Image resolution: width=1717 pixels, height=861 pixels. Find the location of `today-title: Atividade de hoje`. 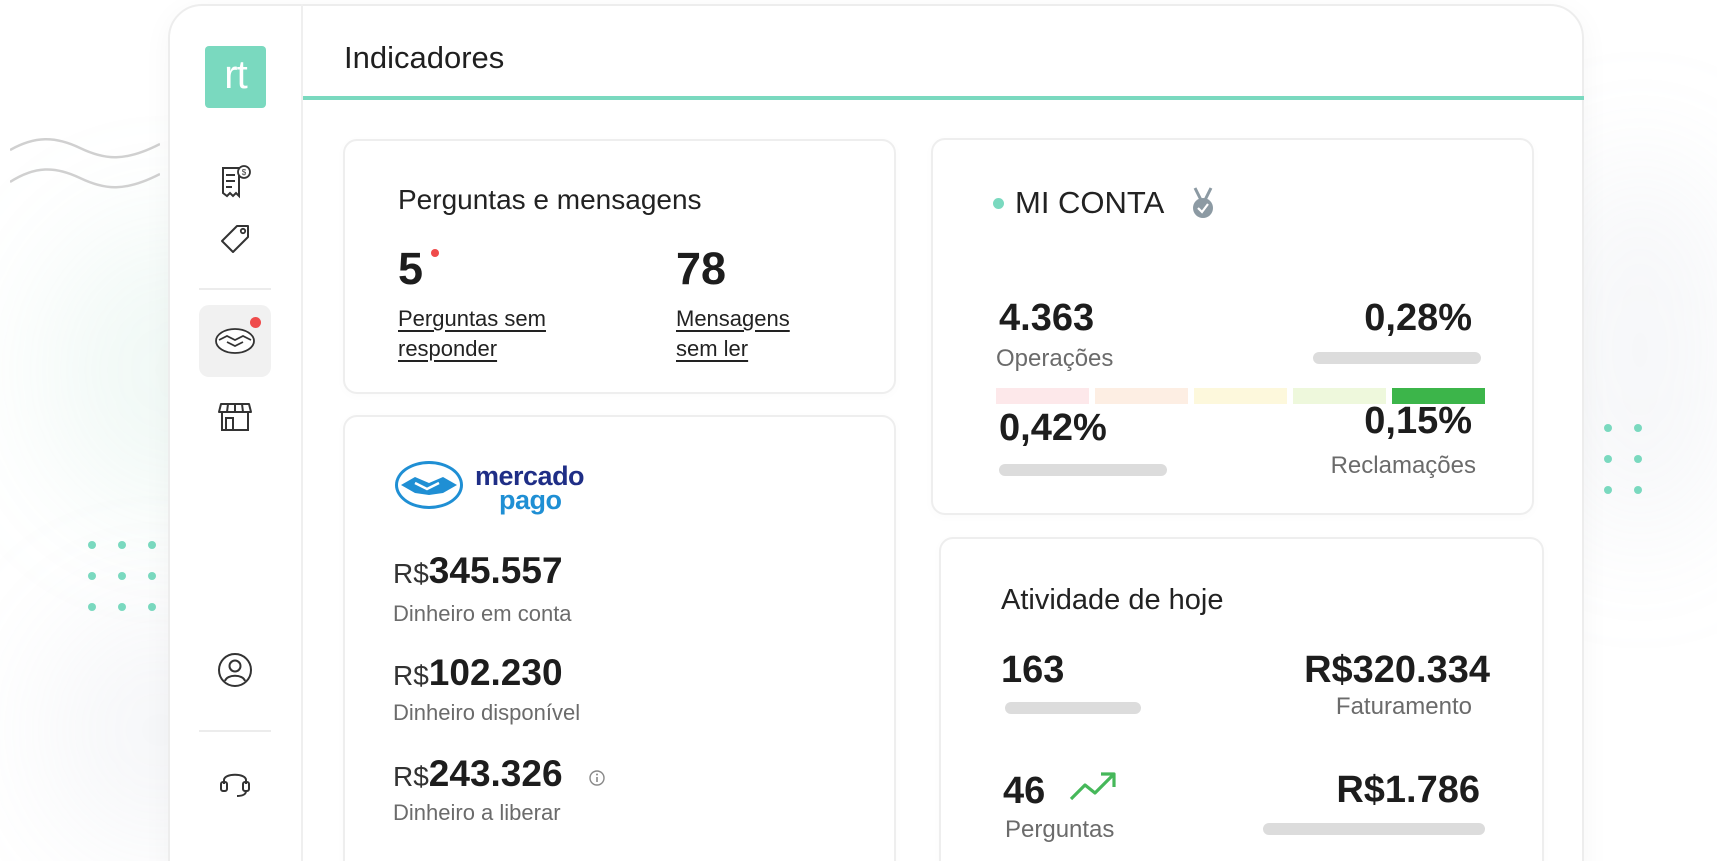

today-title: Atividade de hoje is located at coordinates (1112, 600).